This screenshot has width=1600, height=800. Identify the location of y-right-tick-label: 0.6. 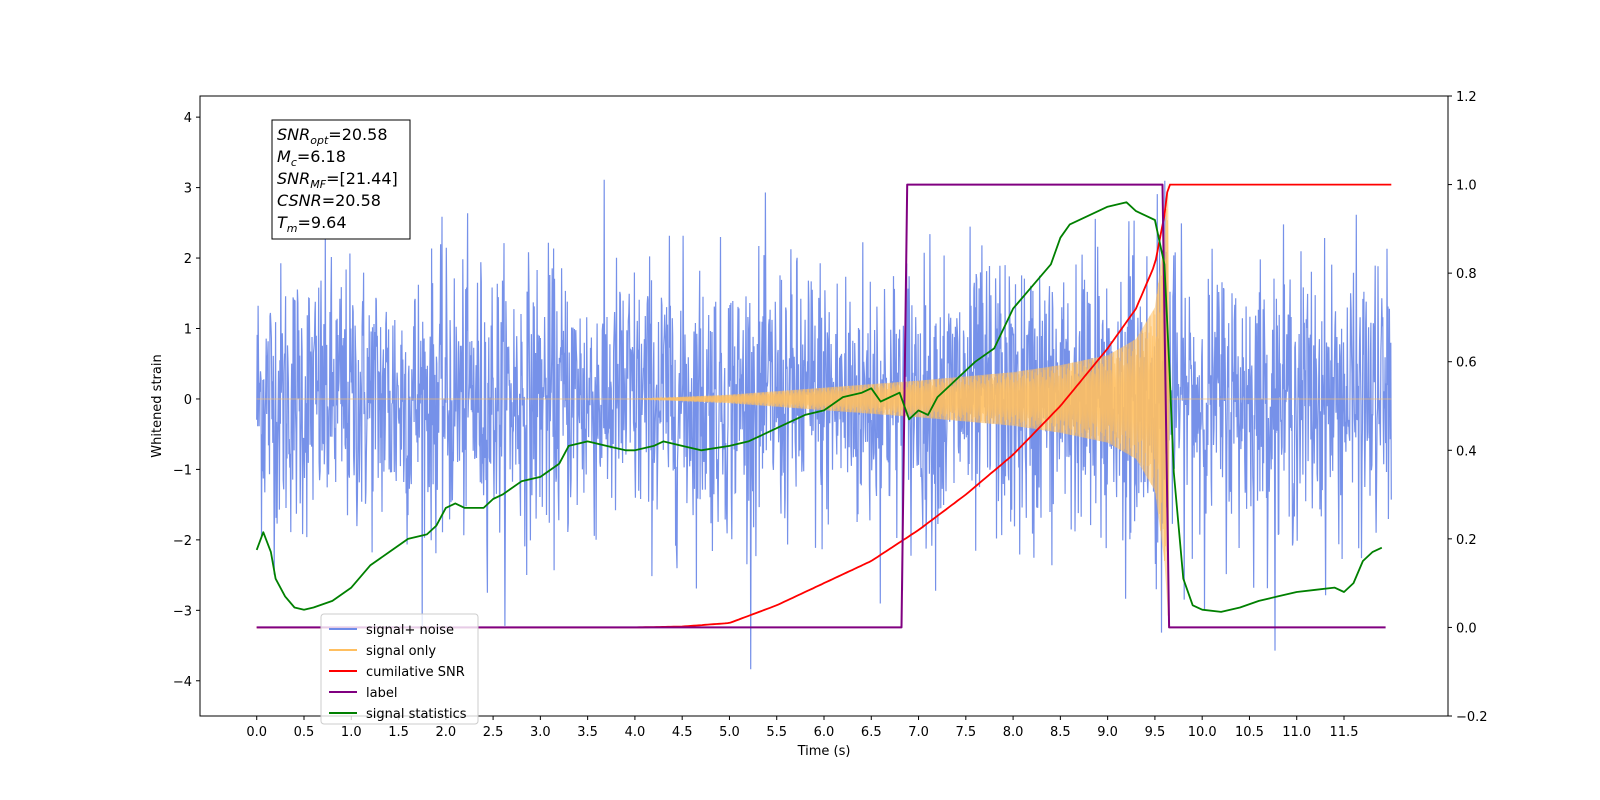
(1466, 363).